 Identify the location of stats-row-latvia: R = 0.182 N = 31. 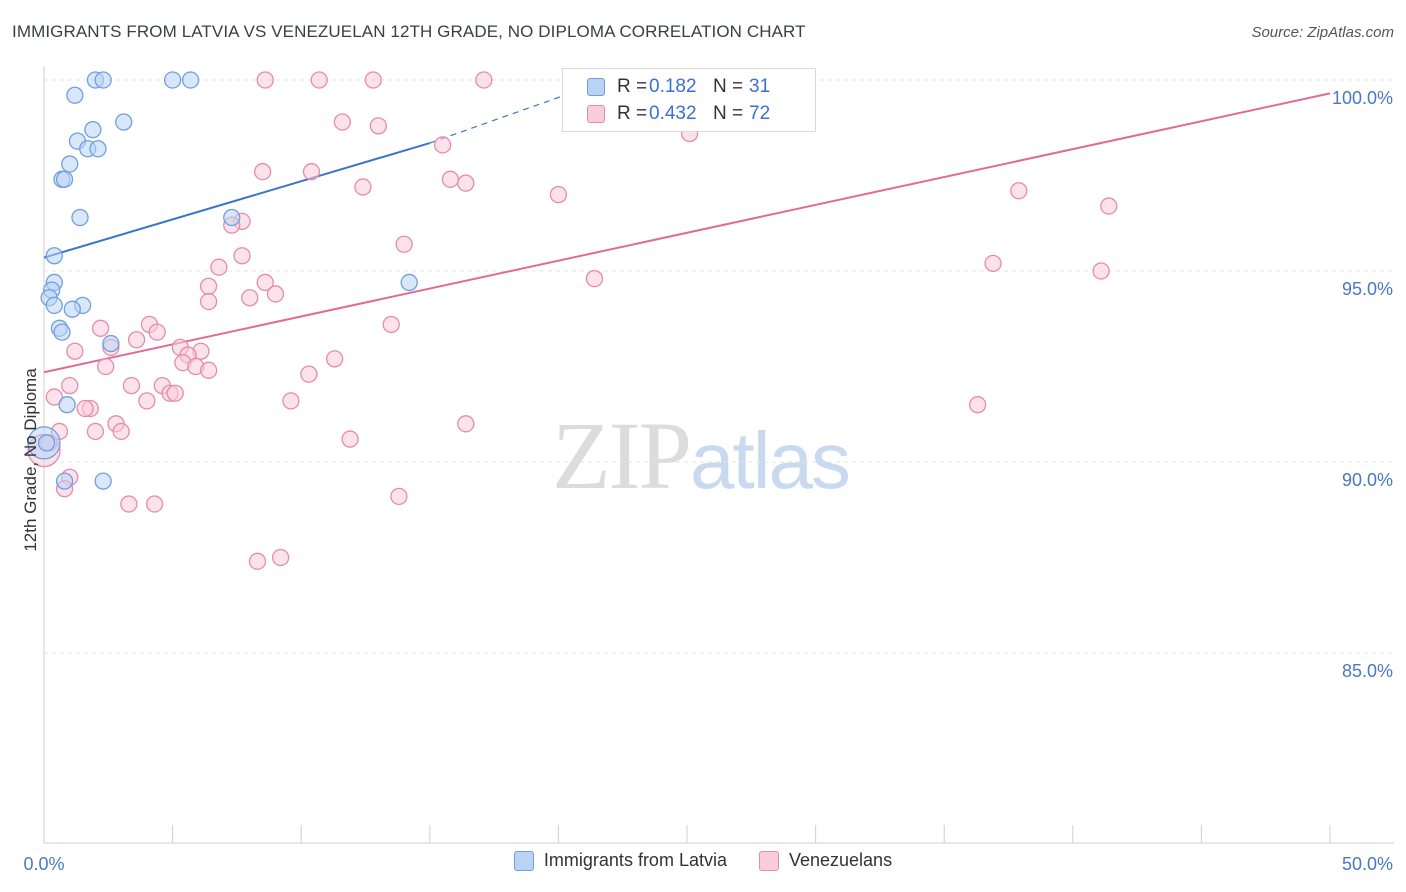
(678, 87).